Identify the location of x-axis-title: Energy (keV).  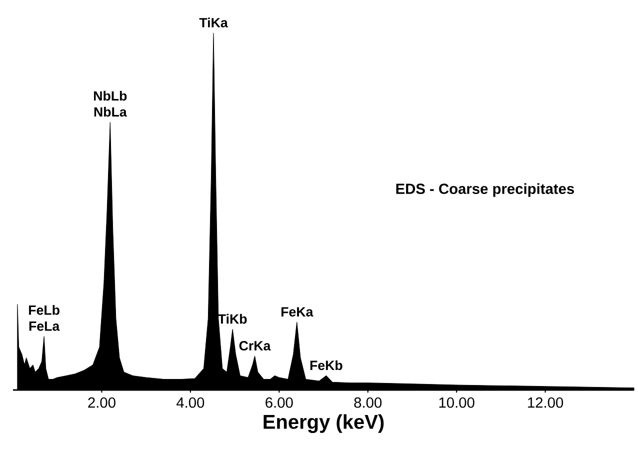
(324, 423).